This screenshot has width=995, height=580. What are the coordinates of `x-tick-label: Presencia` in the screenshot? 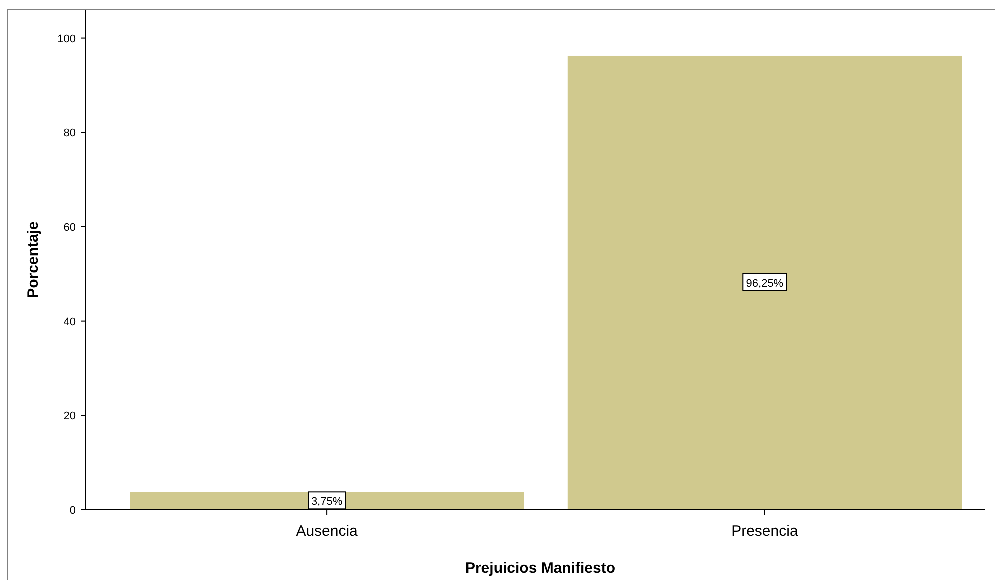 It's located at (765, 531).